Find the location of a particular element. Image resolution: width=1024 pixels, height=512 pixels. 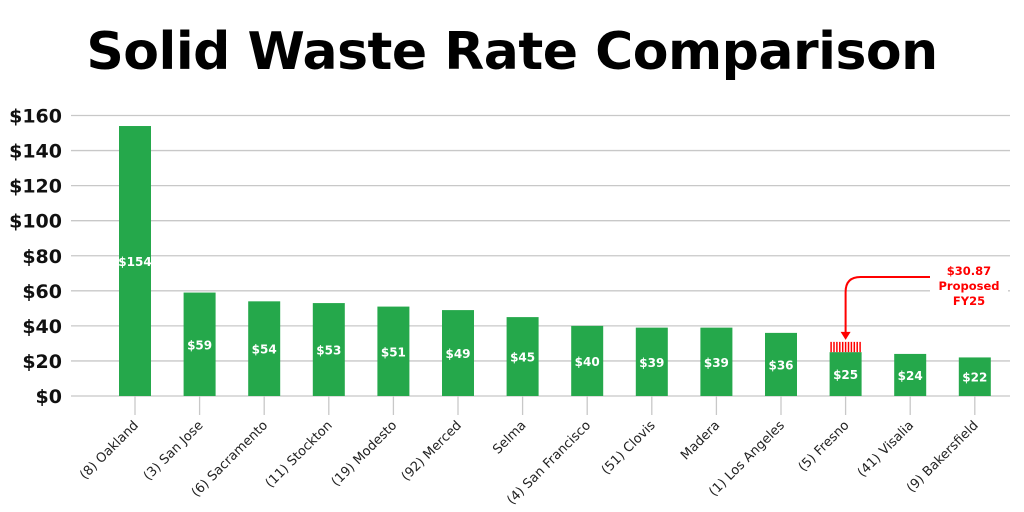

y-tick-label: $20 is located at coordinates (42, 362).